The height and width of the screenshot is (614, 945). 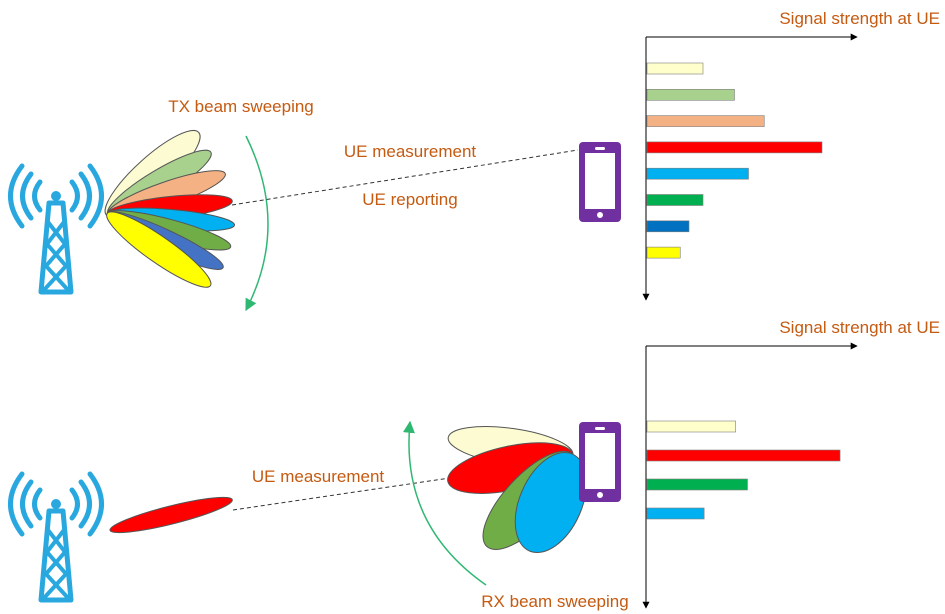 I want to click on base-station-tower-icon-bottom, so click(x=56, y=537).